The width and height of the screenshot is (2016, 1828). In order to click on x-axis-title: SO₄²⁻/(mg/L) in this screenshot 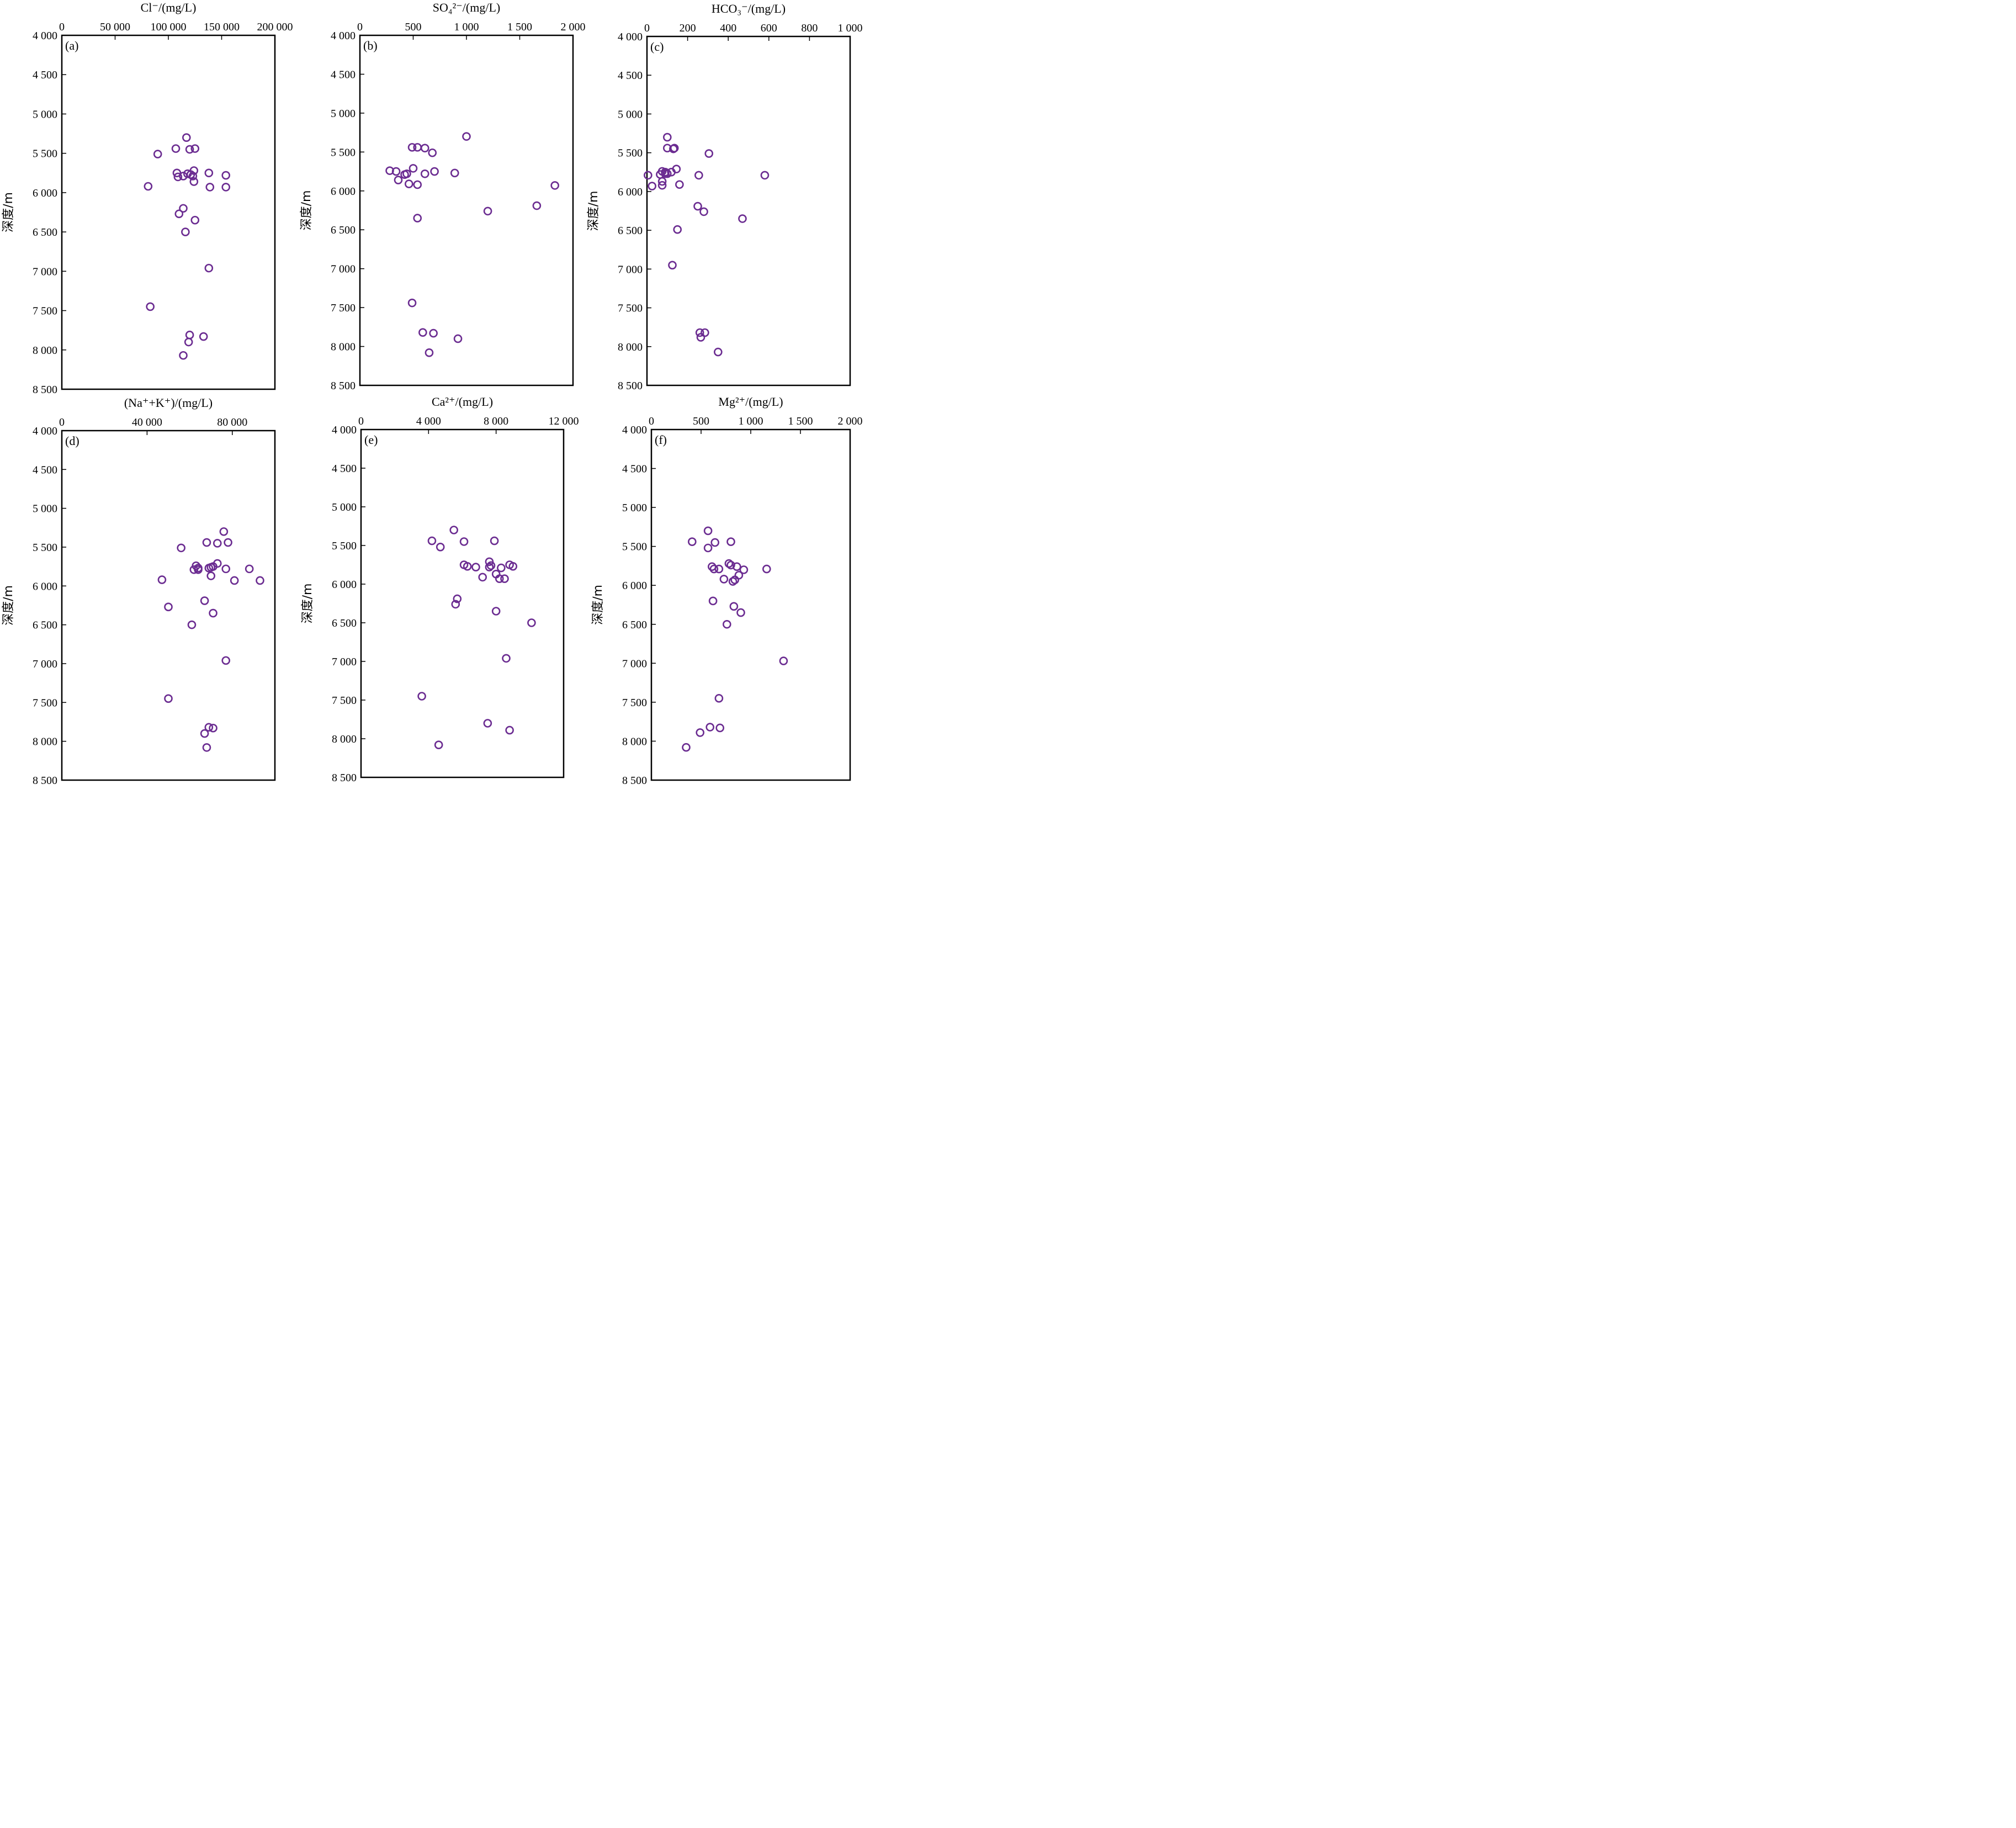, I will do `click(467, 7)`.